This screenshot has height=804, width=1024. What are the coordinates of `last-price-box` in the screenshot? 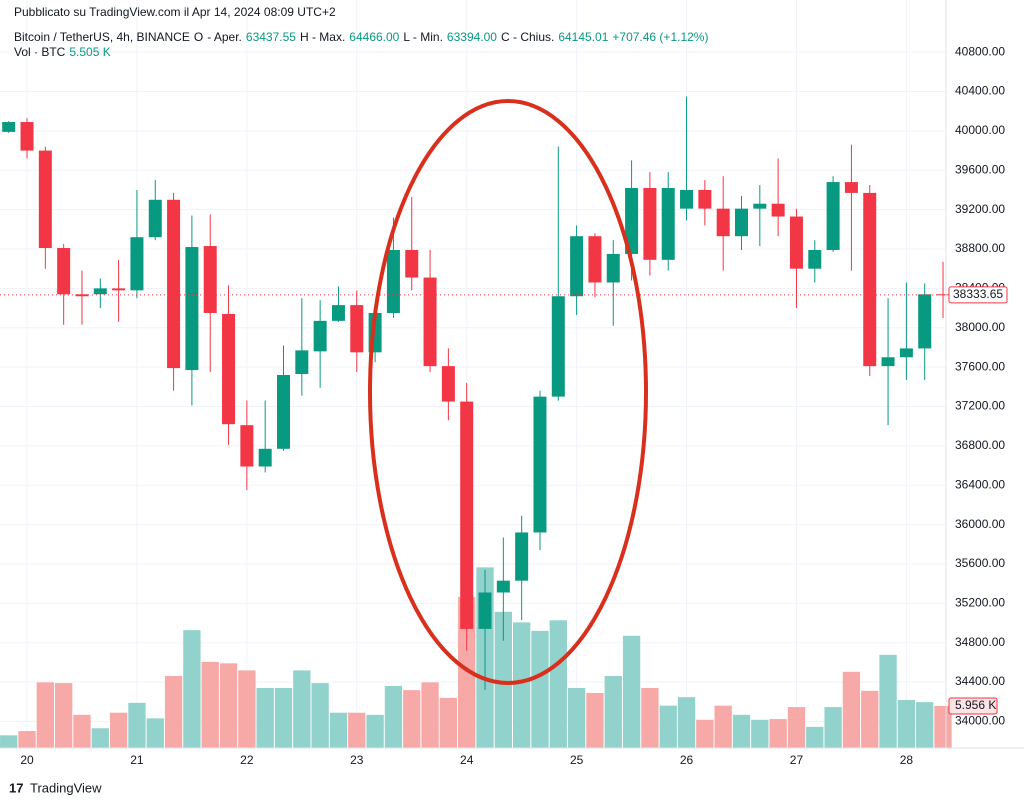 It's located at (978, 295).